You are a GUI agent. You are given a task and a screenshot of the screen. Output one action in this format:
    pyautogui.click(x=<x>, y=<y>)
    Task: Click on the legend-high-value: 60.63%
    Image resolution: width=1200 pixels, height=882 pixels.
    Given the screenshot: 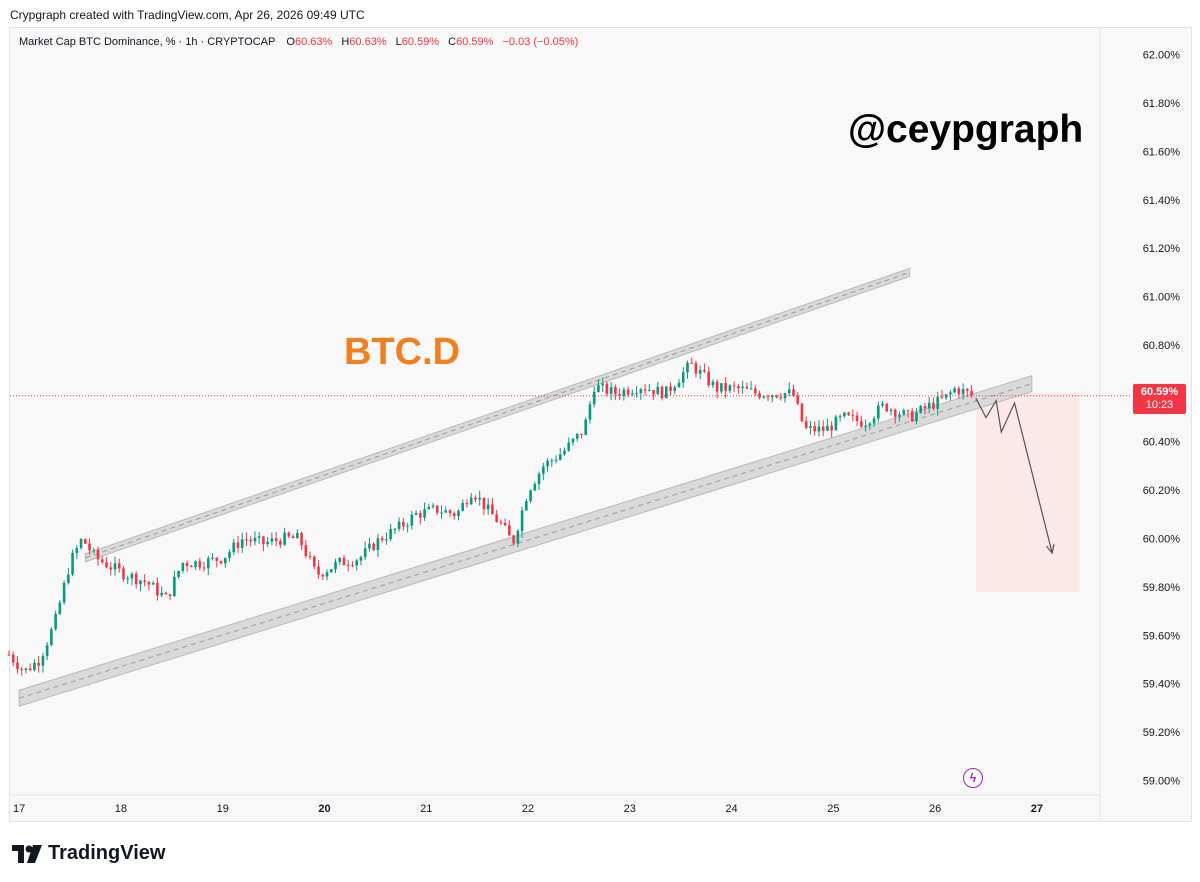 What is the action you would take?
    pyautogui.click(x=368, y=42)
    